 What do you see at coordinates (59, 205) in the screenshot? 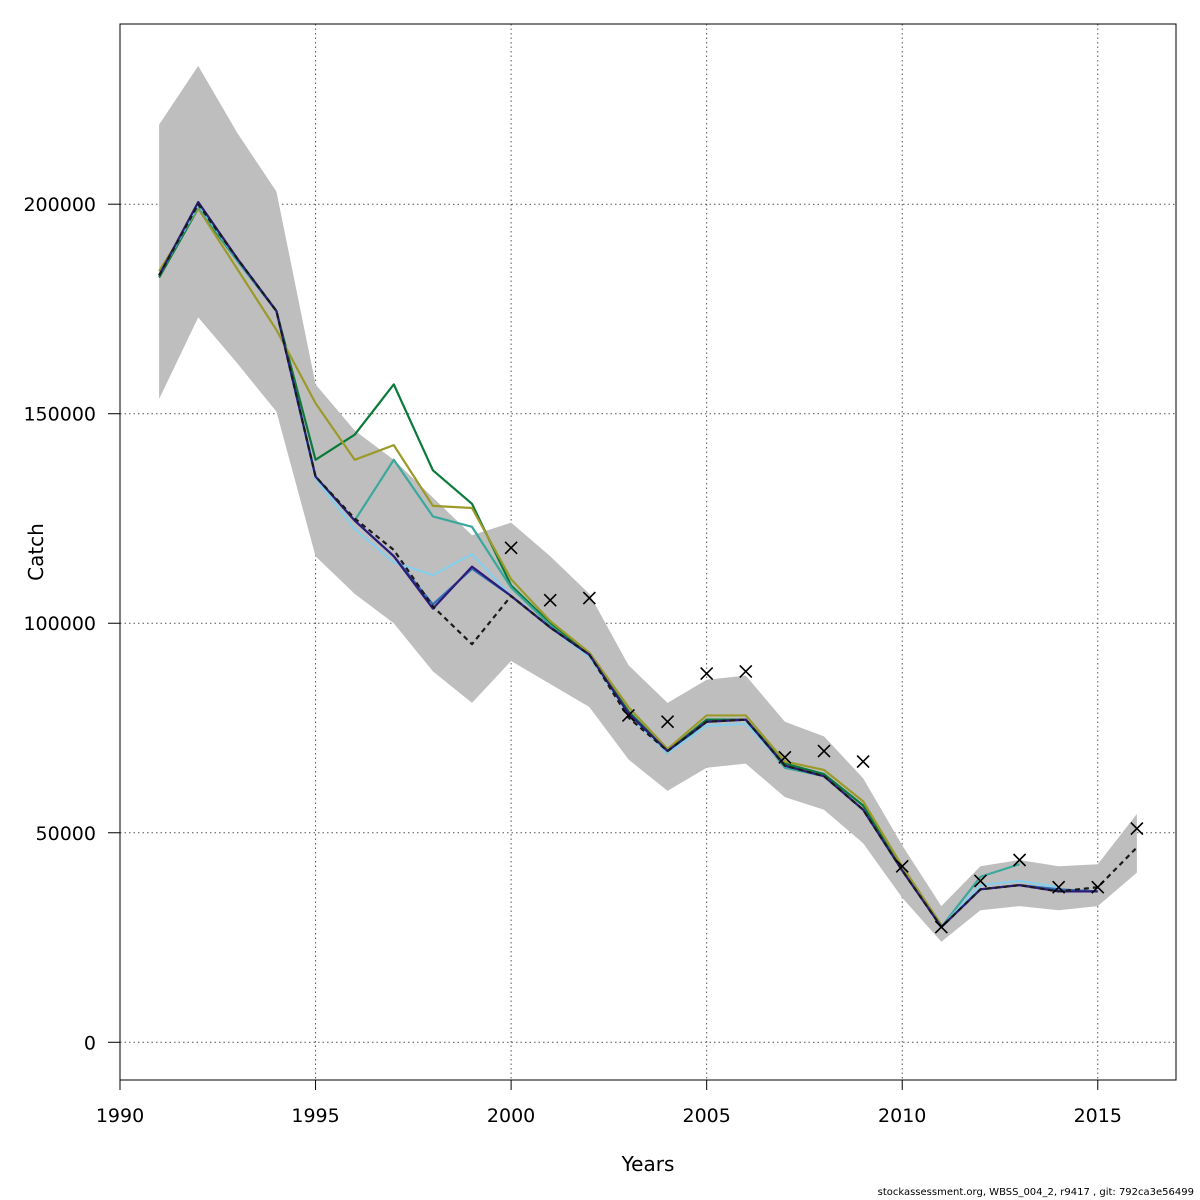
I see `y-tick-label: 200000` at bounding box center [59, 205].